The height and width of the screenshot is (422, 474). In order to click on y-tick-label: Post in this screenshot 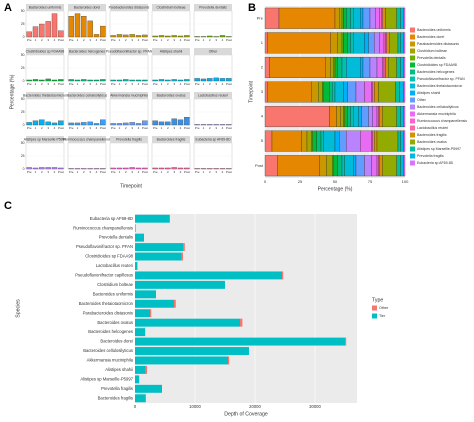, I will do `click(259, 165)`.